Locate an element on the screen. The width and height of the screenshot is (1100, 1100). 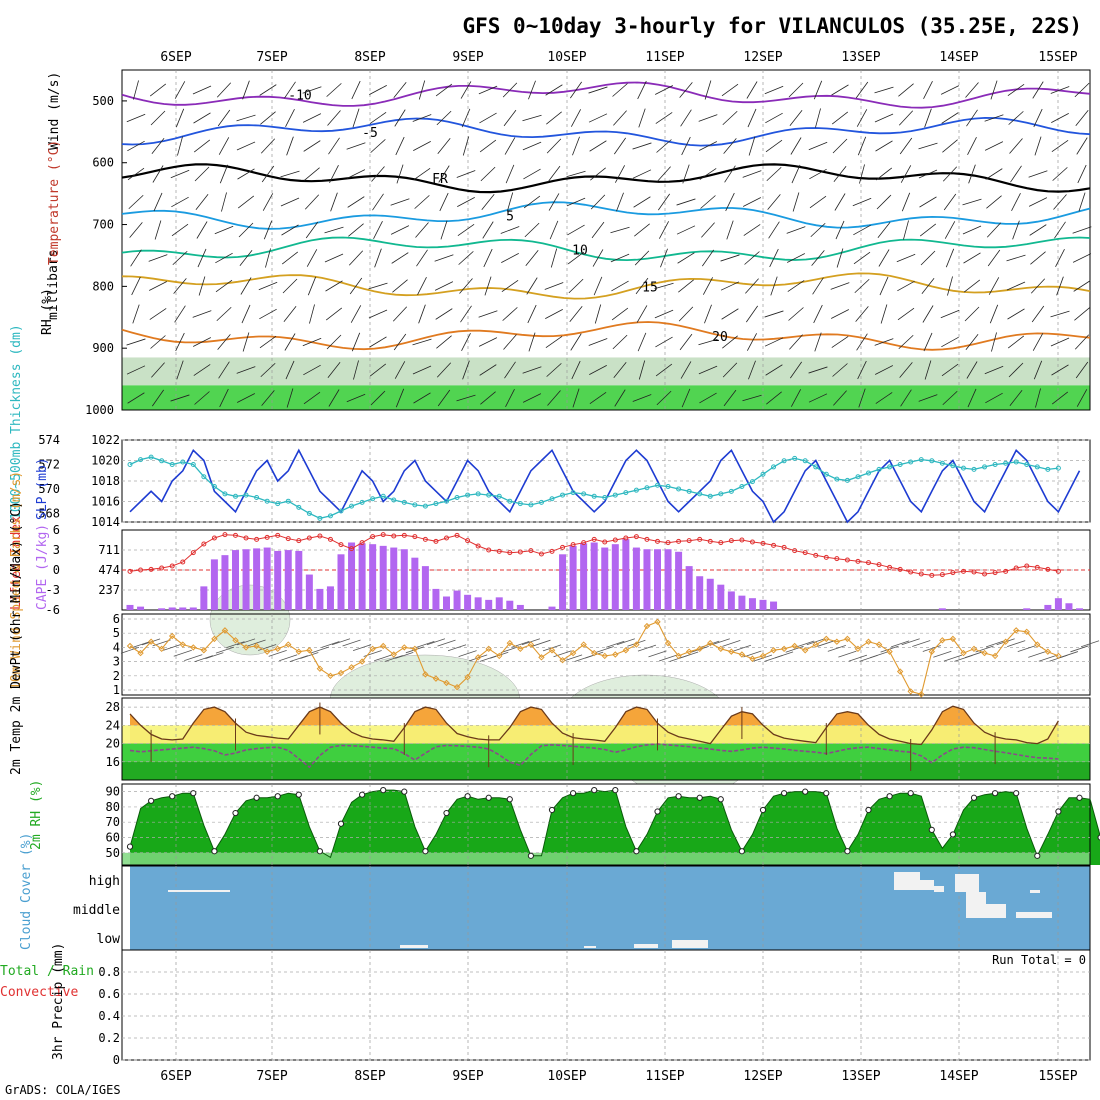
credit-text: GrADS: COLA/IGES is located at coordinates (63, 1090).